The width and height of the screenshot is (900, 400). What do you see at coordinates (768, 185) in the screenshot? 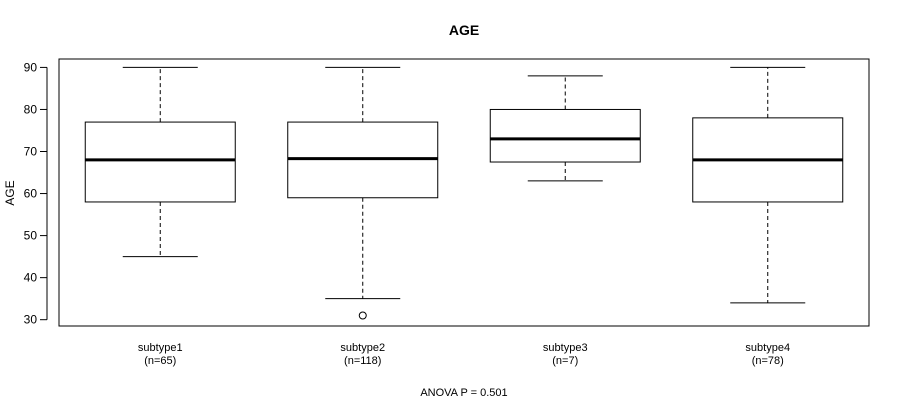
I see `box-group-subtype4` at bounding box center [768, 185].